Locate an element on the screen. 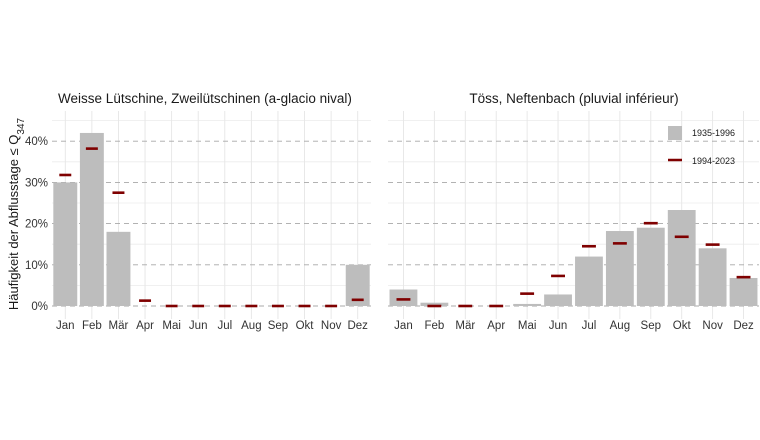  y-axis-label: Häufigkeit der Abflusstage ≤ Q347 is located at coordinates (16, 213).